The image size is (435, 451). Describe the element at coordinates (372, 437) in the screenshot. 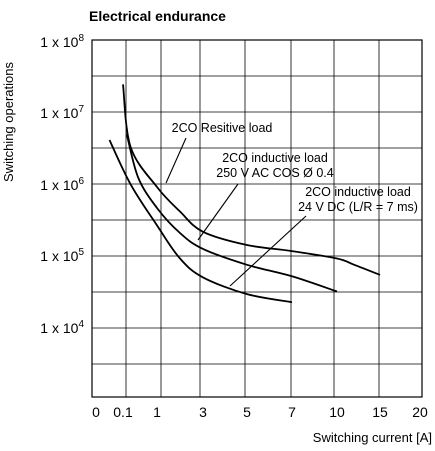

I see `x-axis-label: Switching current [A]` at that location.